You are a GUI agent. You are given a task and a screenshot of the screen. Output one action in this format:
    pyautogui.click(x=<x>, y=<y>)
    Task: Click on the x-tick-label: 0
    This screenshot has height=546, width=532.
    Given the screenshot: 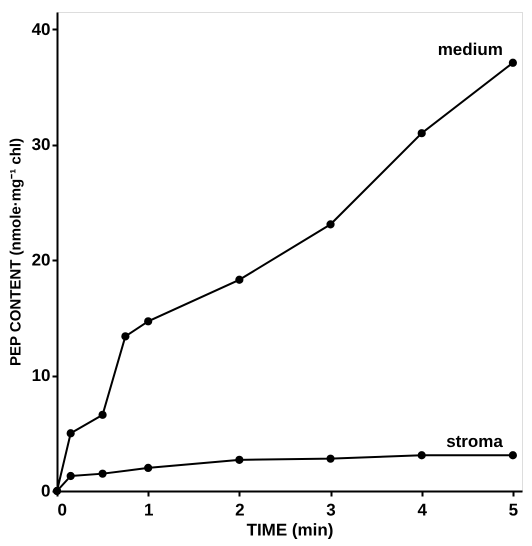 What is the action you would take?
    pyautogui.click(x=62, y=510)
    